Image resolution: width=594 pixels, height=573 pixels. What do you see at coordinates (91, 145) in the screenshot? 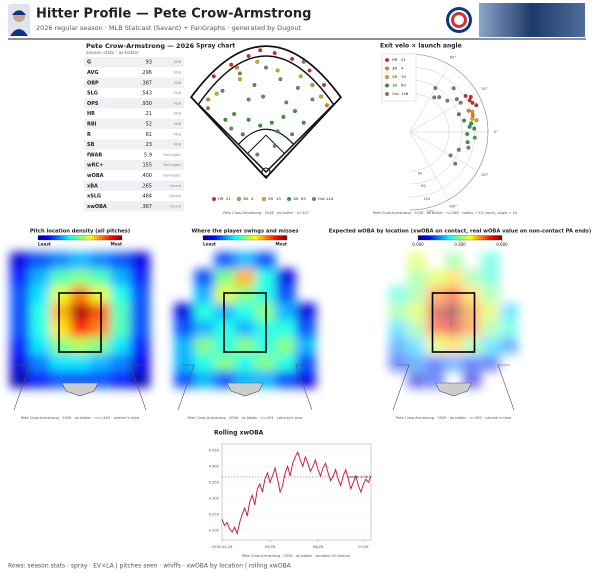
I see `stat-name: SB` at bounding box center [91, 145].